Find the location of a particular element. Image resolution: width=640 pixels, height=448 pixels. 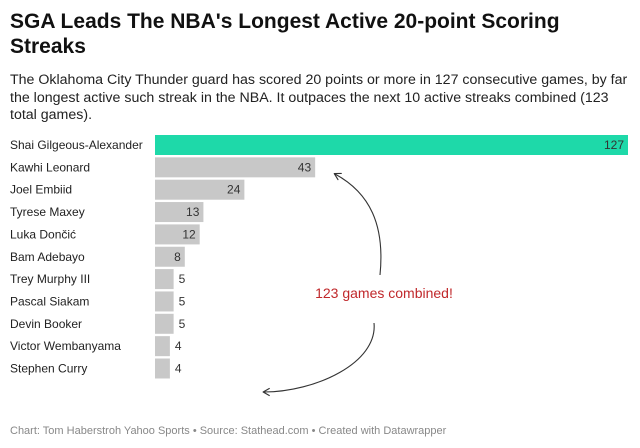

value-label: 43 is located at coordinates (305, 167).